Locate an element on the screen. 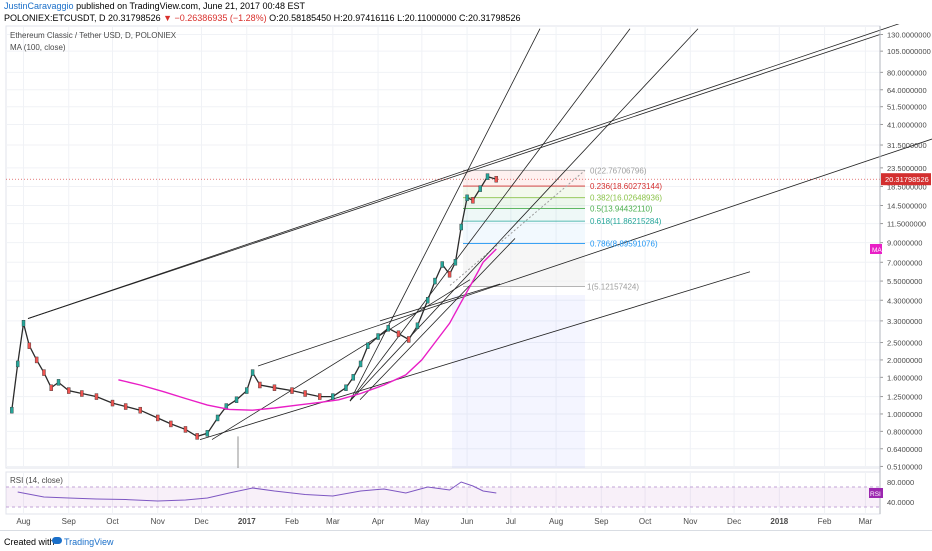 Image resolution: width=932 pixels, height=551 pixels. date-range-box is located at coordinates (518, 381).